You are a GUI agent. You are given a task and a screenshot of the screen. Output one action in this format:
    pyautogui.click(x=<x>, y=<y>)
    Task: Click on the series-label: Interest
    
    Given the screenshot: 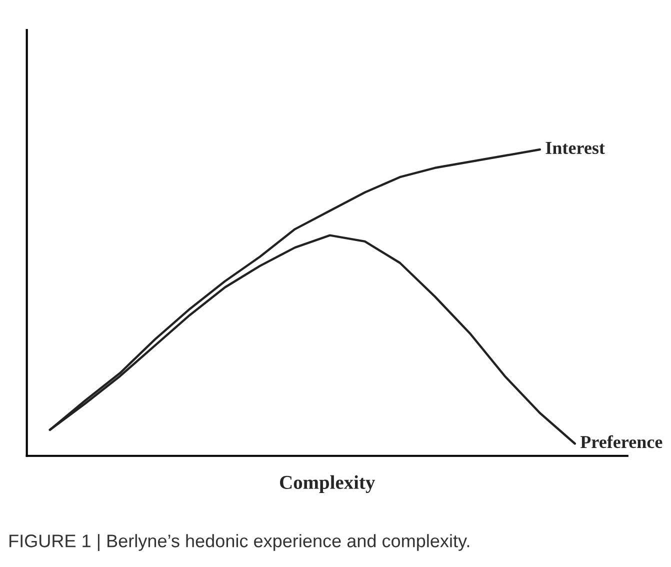 What is the action you would take?
    pyautogui.click(x=575, y=148)
    